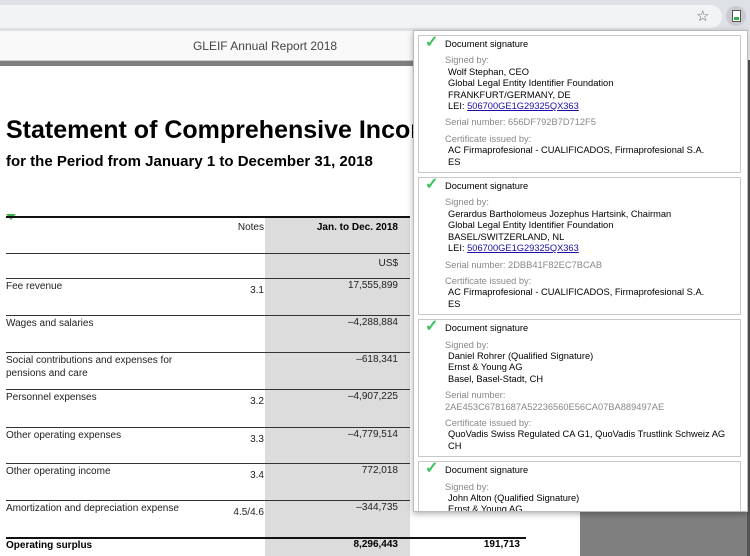  Describe the element at coordinates (34, 286) in the screenshot. I see `row-label: Fee revenue` at that location.